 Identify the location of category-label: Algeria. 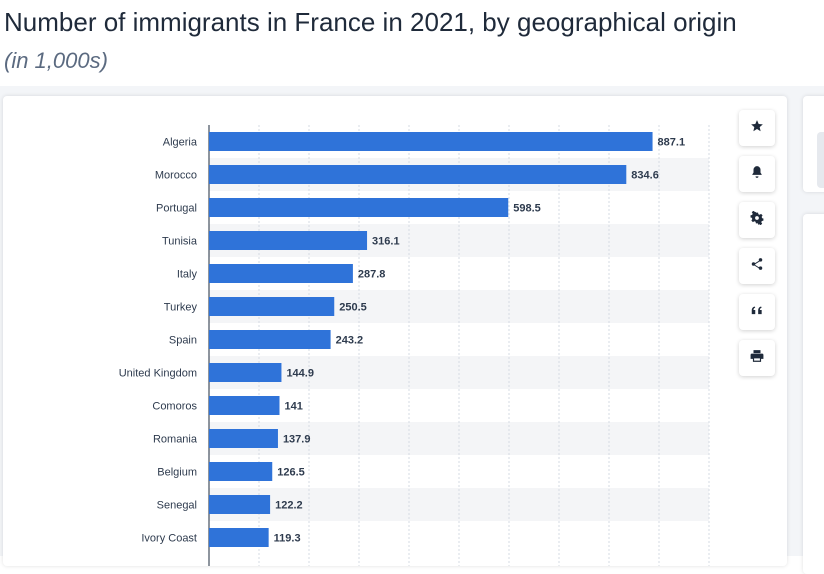
(180, 143).